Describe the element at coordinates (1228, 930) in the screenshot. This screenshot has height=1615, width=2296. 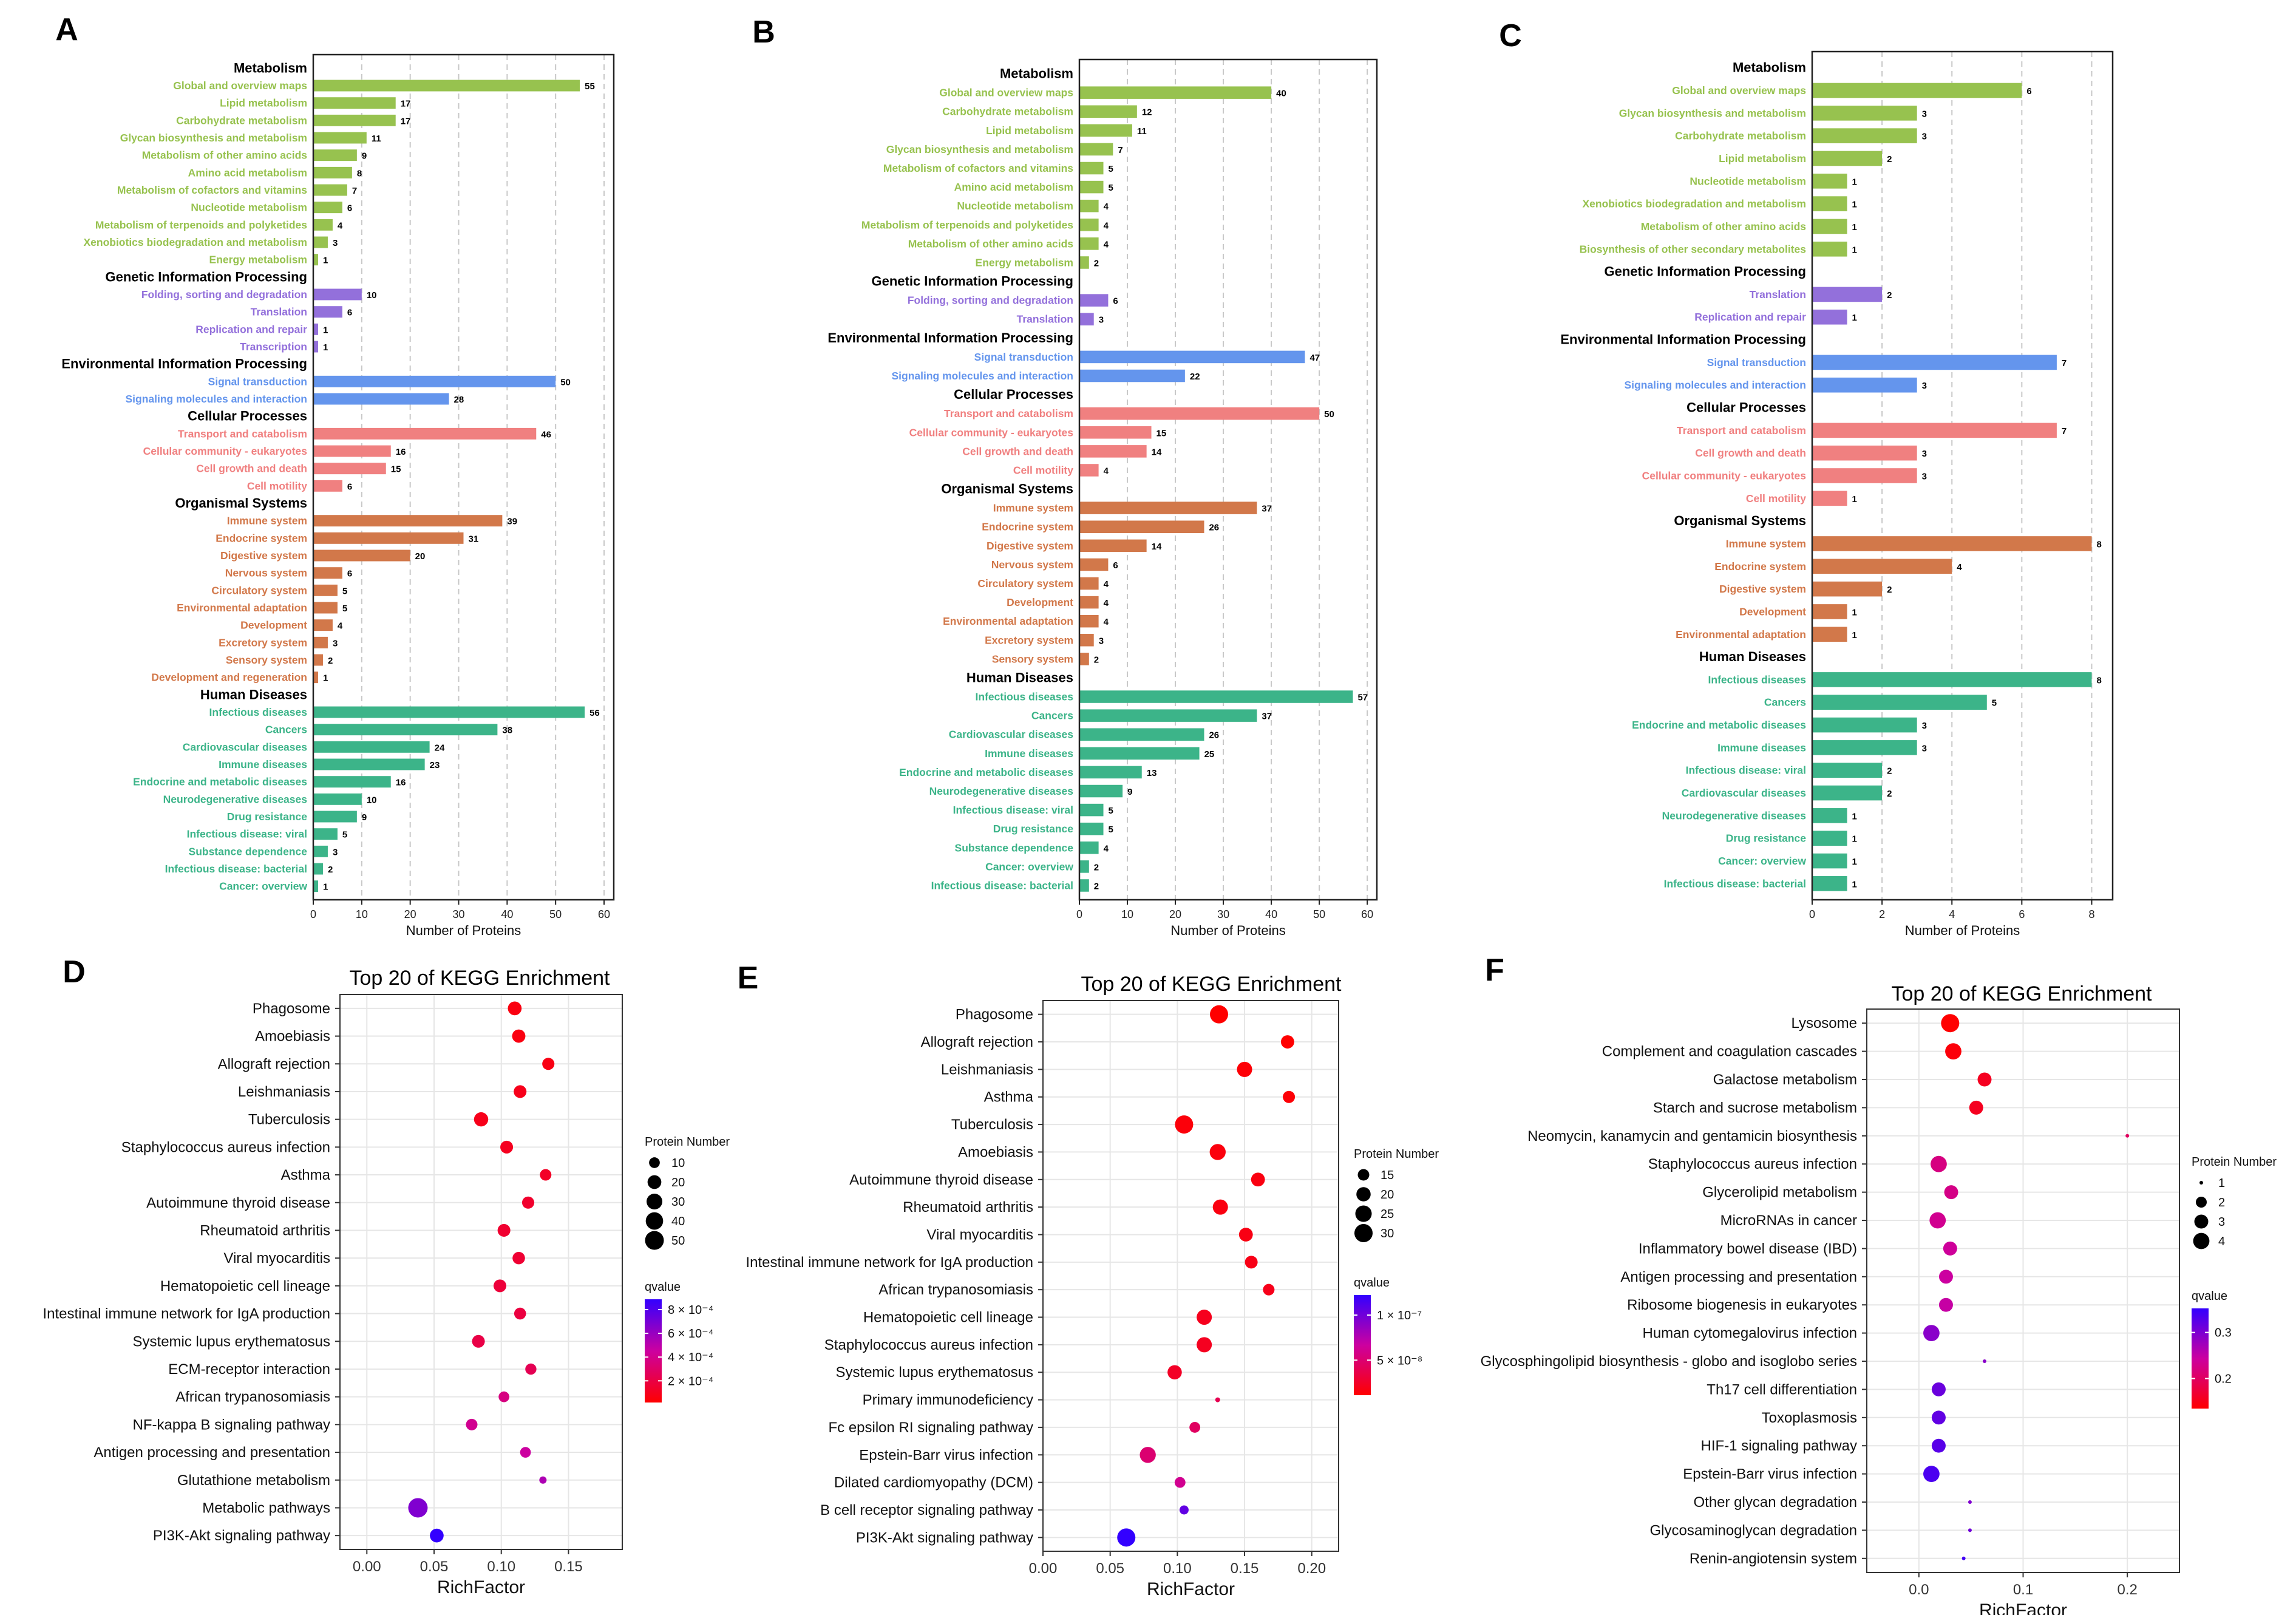
I see `x-axis-label: Number of Proteins` at that location.